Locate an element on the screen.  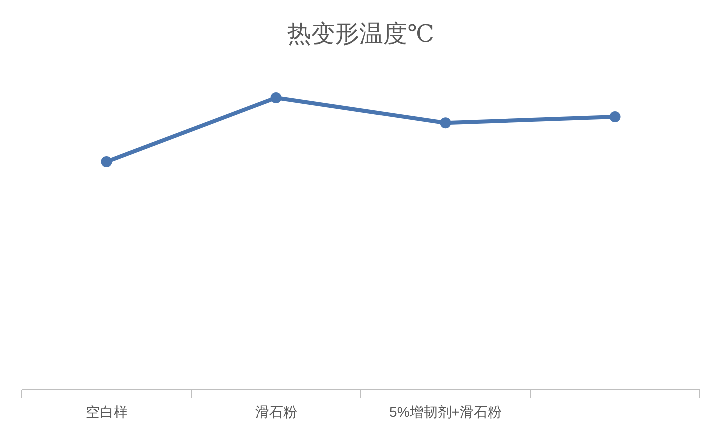
x-tick-label: 滑石粉 is located at coordinates (276, 412).